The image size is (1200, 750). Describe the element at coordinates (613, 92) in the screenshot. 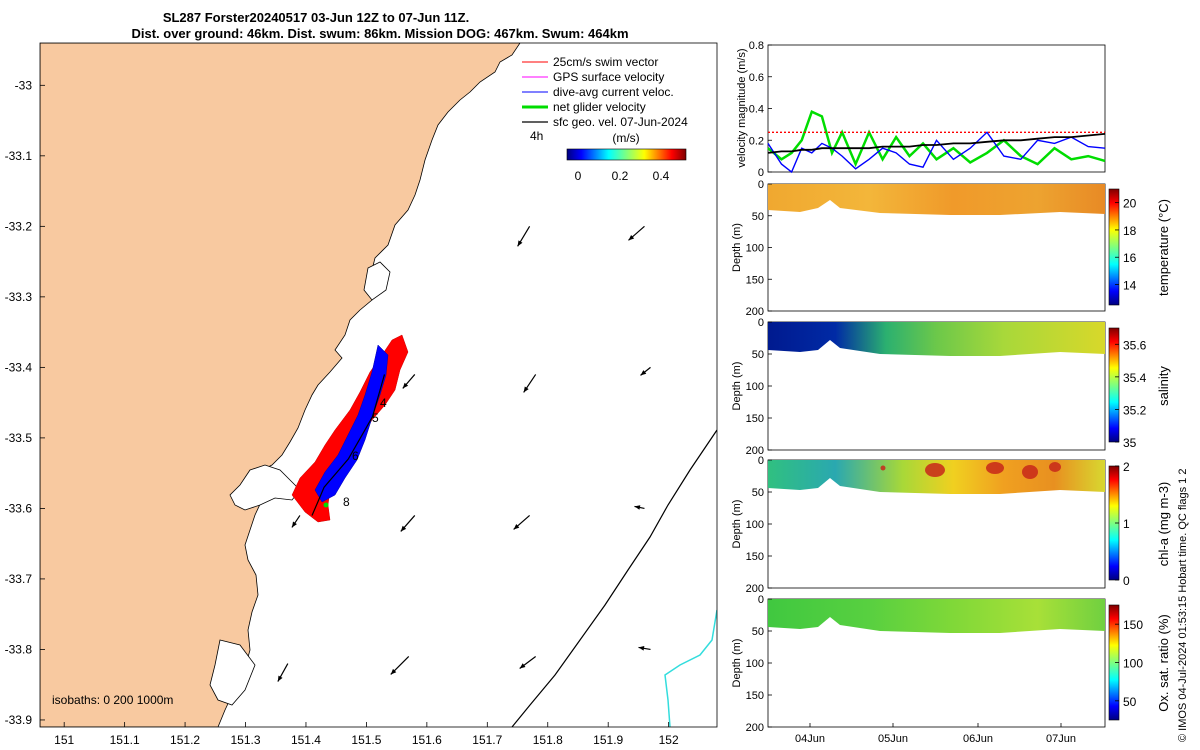

I see `legend-dive-avg: dive-avg current veloc.` at that location.